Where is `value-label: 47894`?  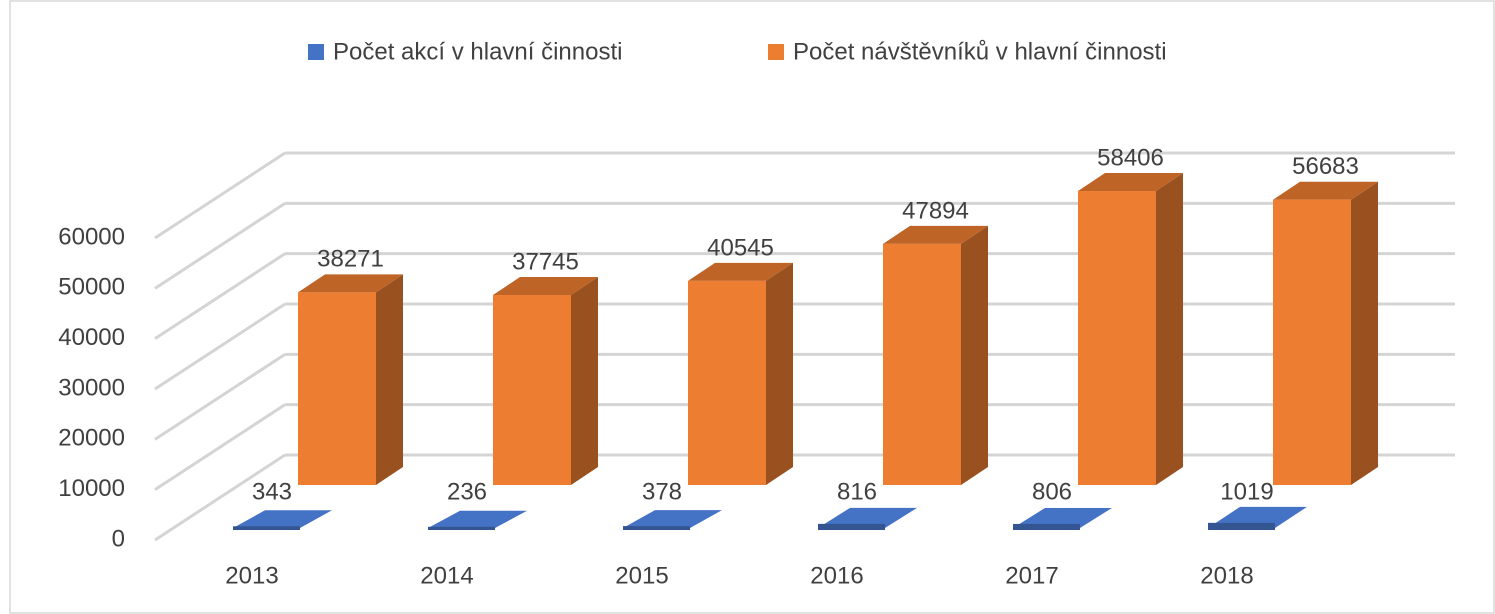
value-label: 47894 is located at coordinates (935, 210).